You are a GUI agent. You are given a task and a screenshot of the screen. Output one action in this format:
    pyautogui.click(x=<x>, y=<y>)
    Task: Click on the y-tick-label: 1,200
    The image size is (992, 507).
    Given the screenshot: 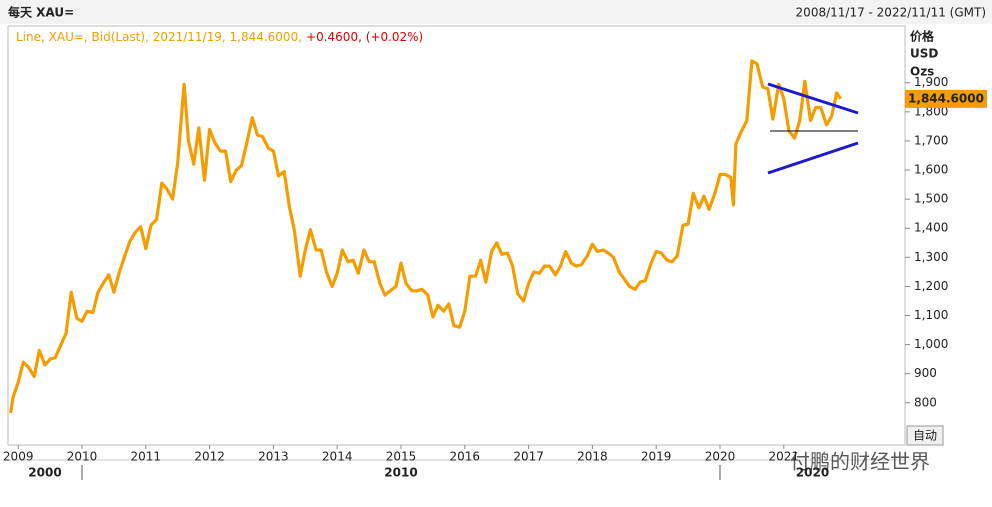 What is the action you would take?
    pyautogui.click(x=931, y=286)
    